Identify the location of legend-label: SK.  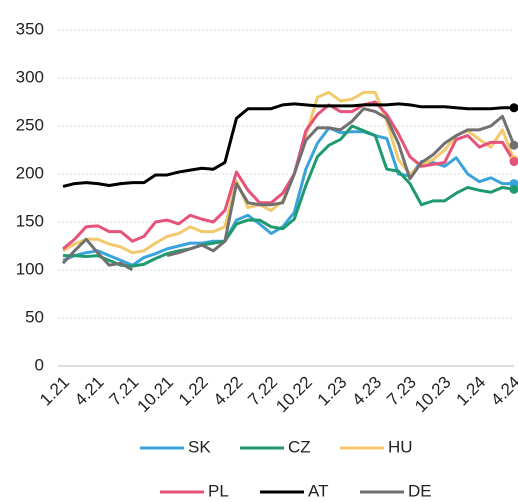
(199, 446).